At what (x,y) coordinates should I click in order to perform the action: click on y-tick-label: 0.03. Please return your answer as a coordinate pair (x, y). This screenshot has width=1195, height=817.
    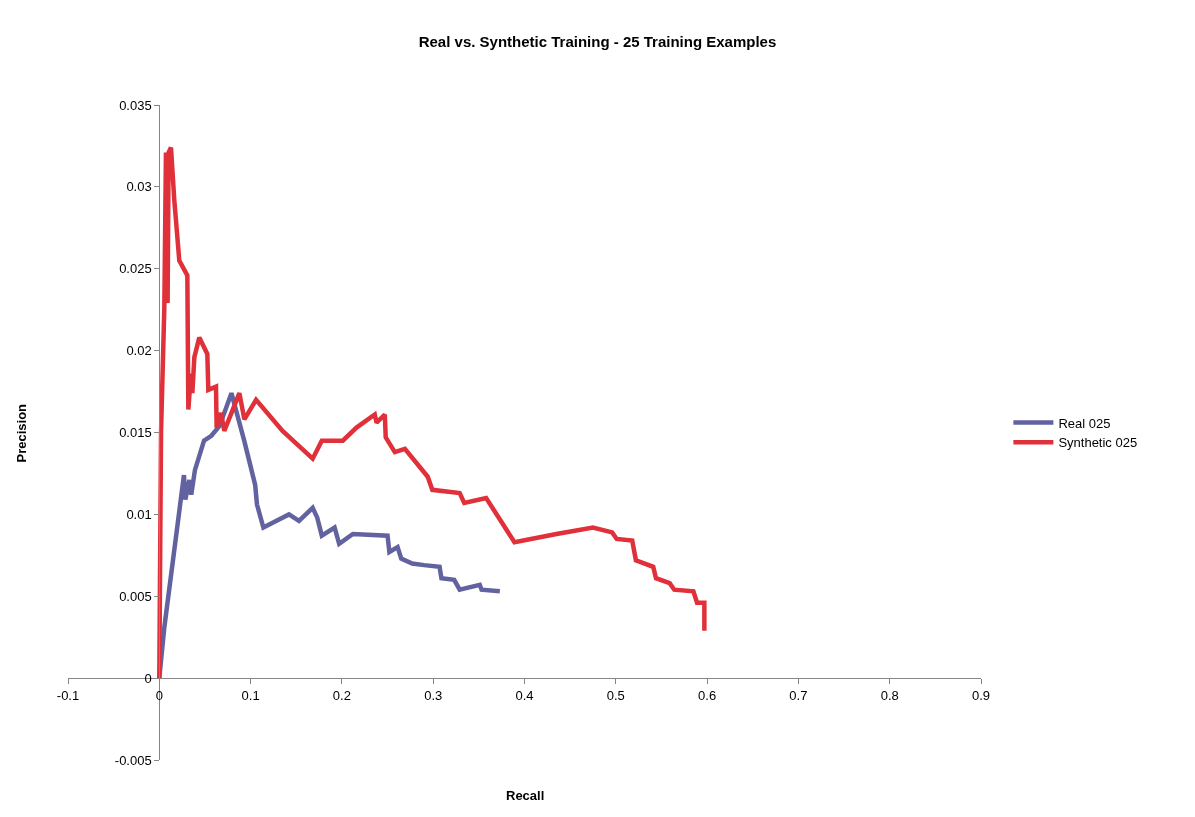
    Looking at the image, I should click on (139, 187).